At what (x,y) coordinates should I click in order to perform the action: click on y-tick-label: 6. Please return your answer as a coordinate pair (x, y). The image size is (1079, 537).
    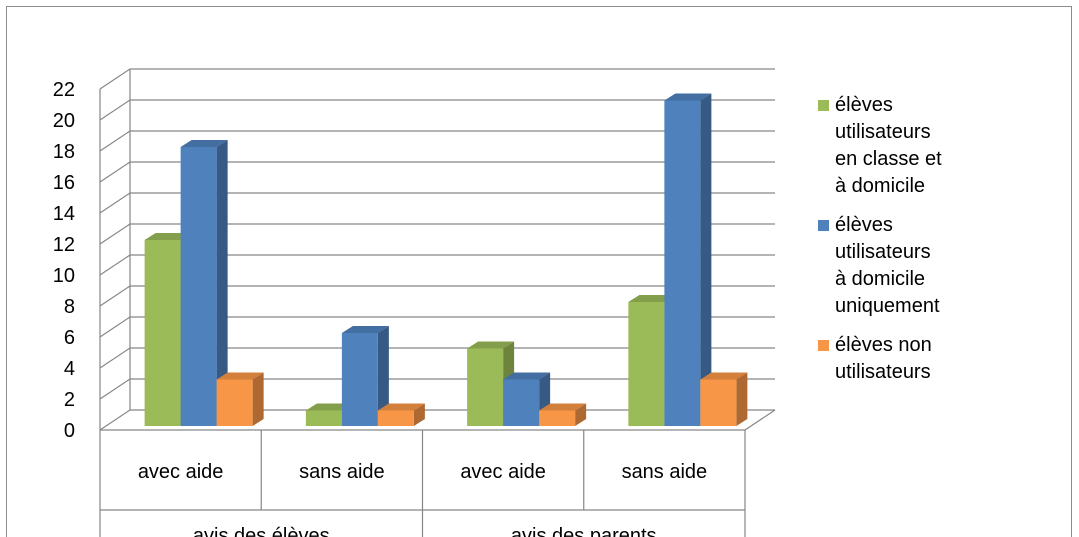
    Looking at the image, I should click on (69, 338).